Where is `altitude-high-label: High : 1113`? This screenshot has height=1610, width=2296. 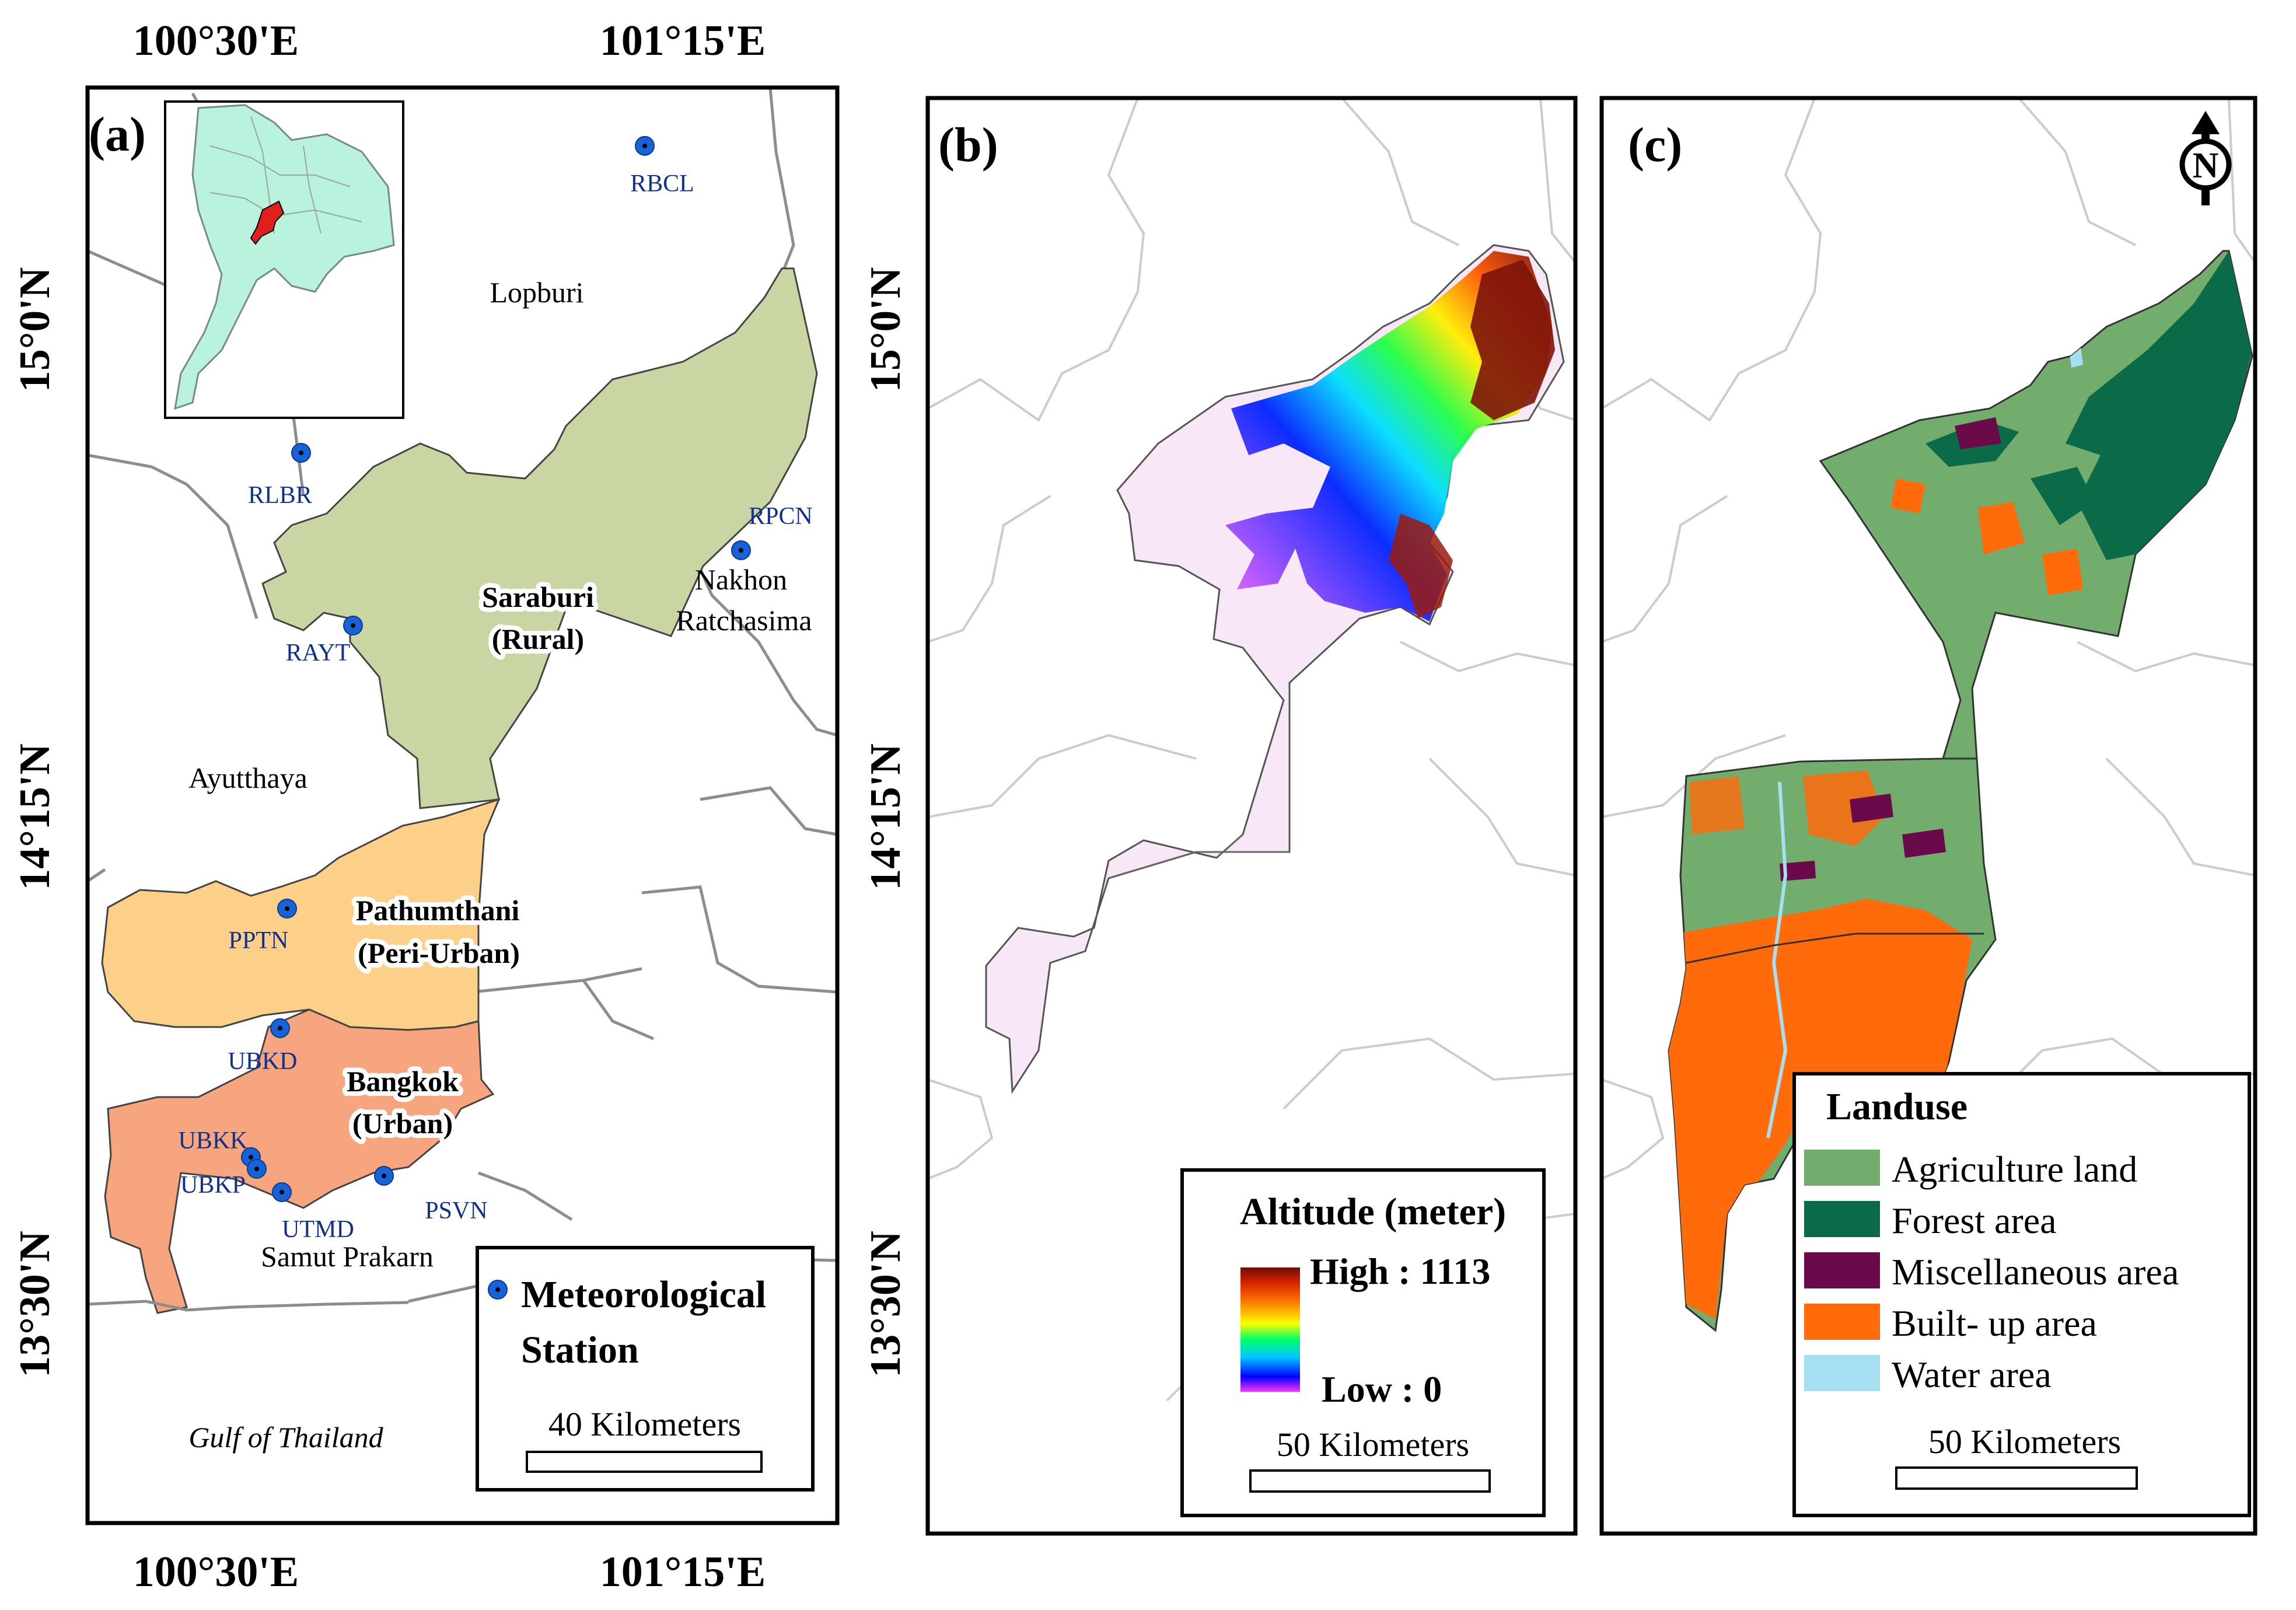
altitude-high-label: High : 1113 is located at coordinates (1400, 1271).